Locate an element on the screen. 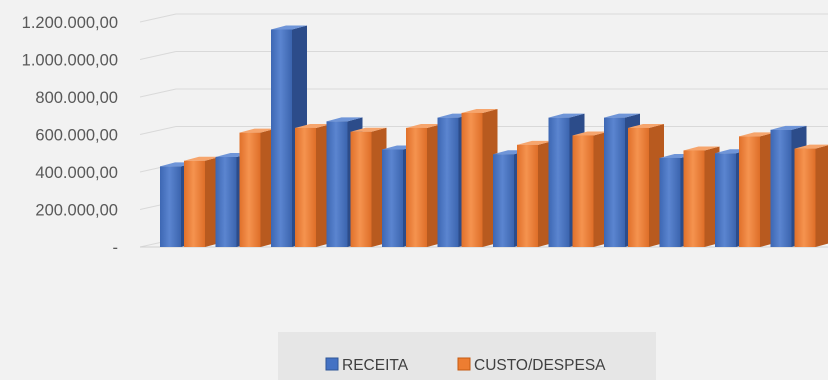  y-tick-label: 200.000,00 is located at coordinates (76, 211).